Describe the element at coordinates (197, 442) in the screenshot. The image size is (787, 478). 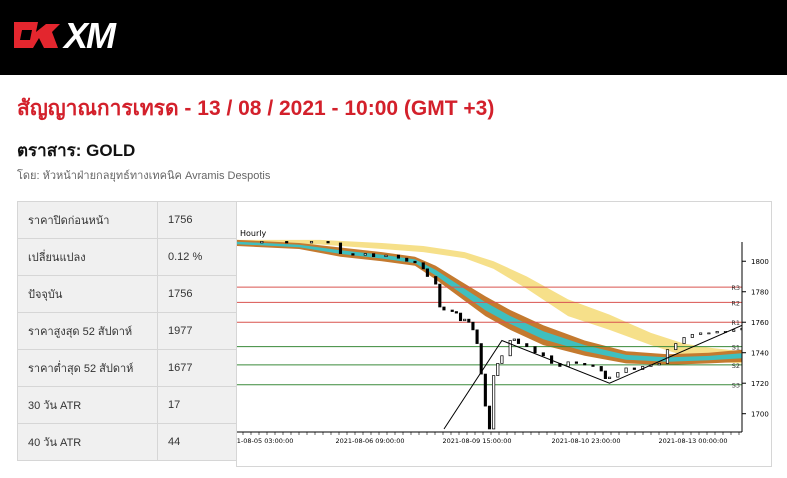
I see `stat-value: 44` at that location.